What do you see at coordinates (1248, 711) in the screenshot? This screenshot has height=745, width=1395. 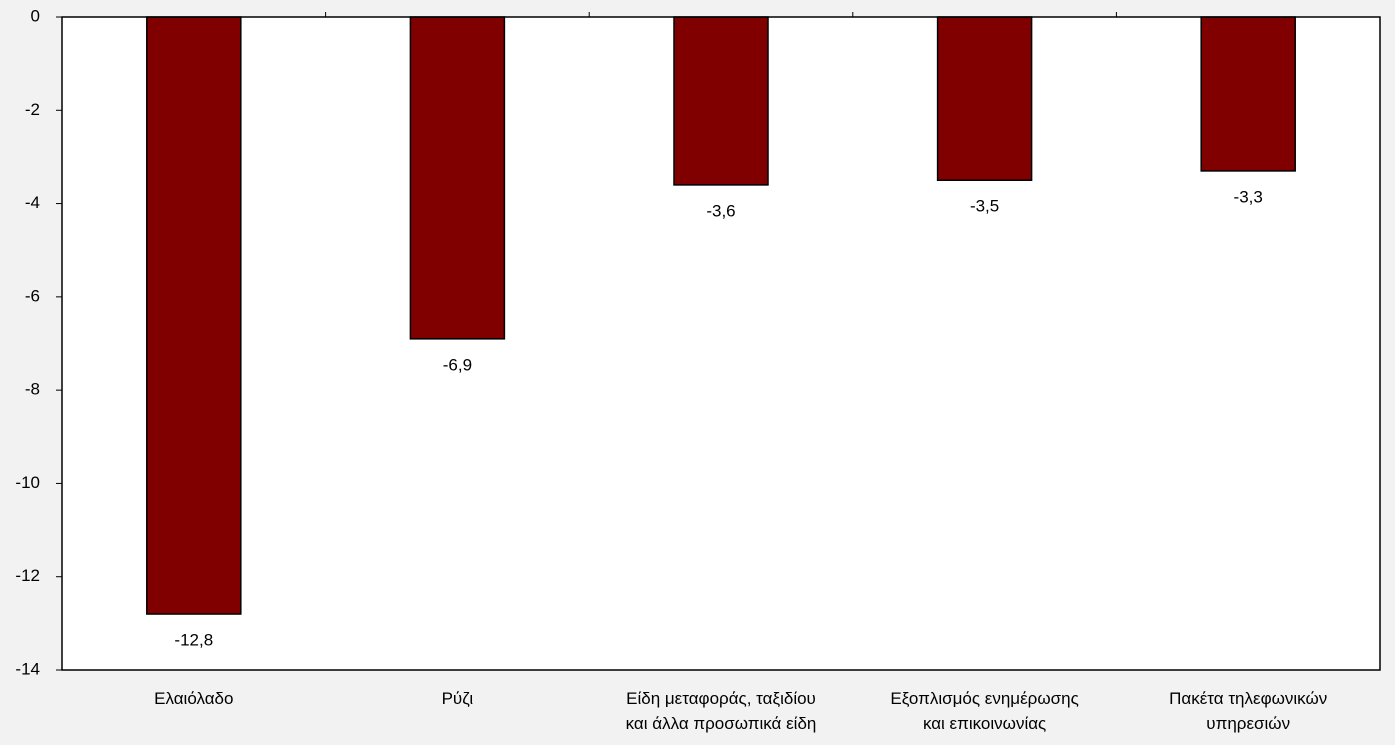 I see `x-tick-label: Πακέτα τηλεφωνικών υπηρεσιών` at bounding box center [1248, 711].